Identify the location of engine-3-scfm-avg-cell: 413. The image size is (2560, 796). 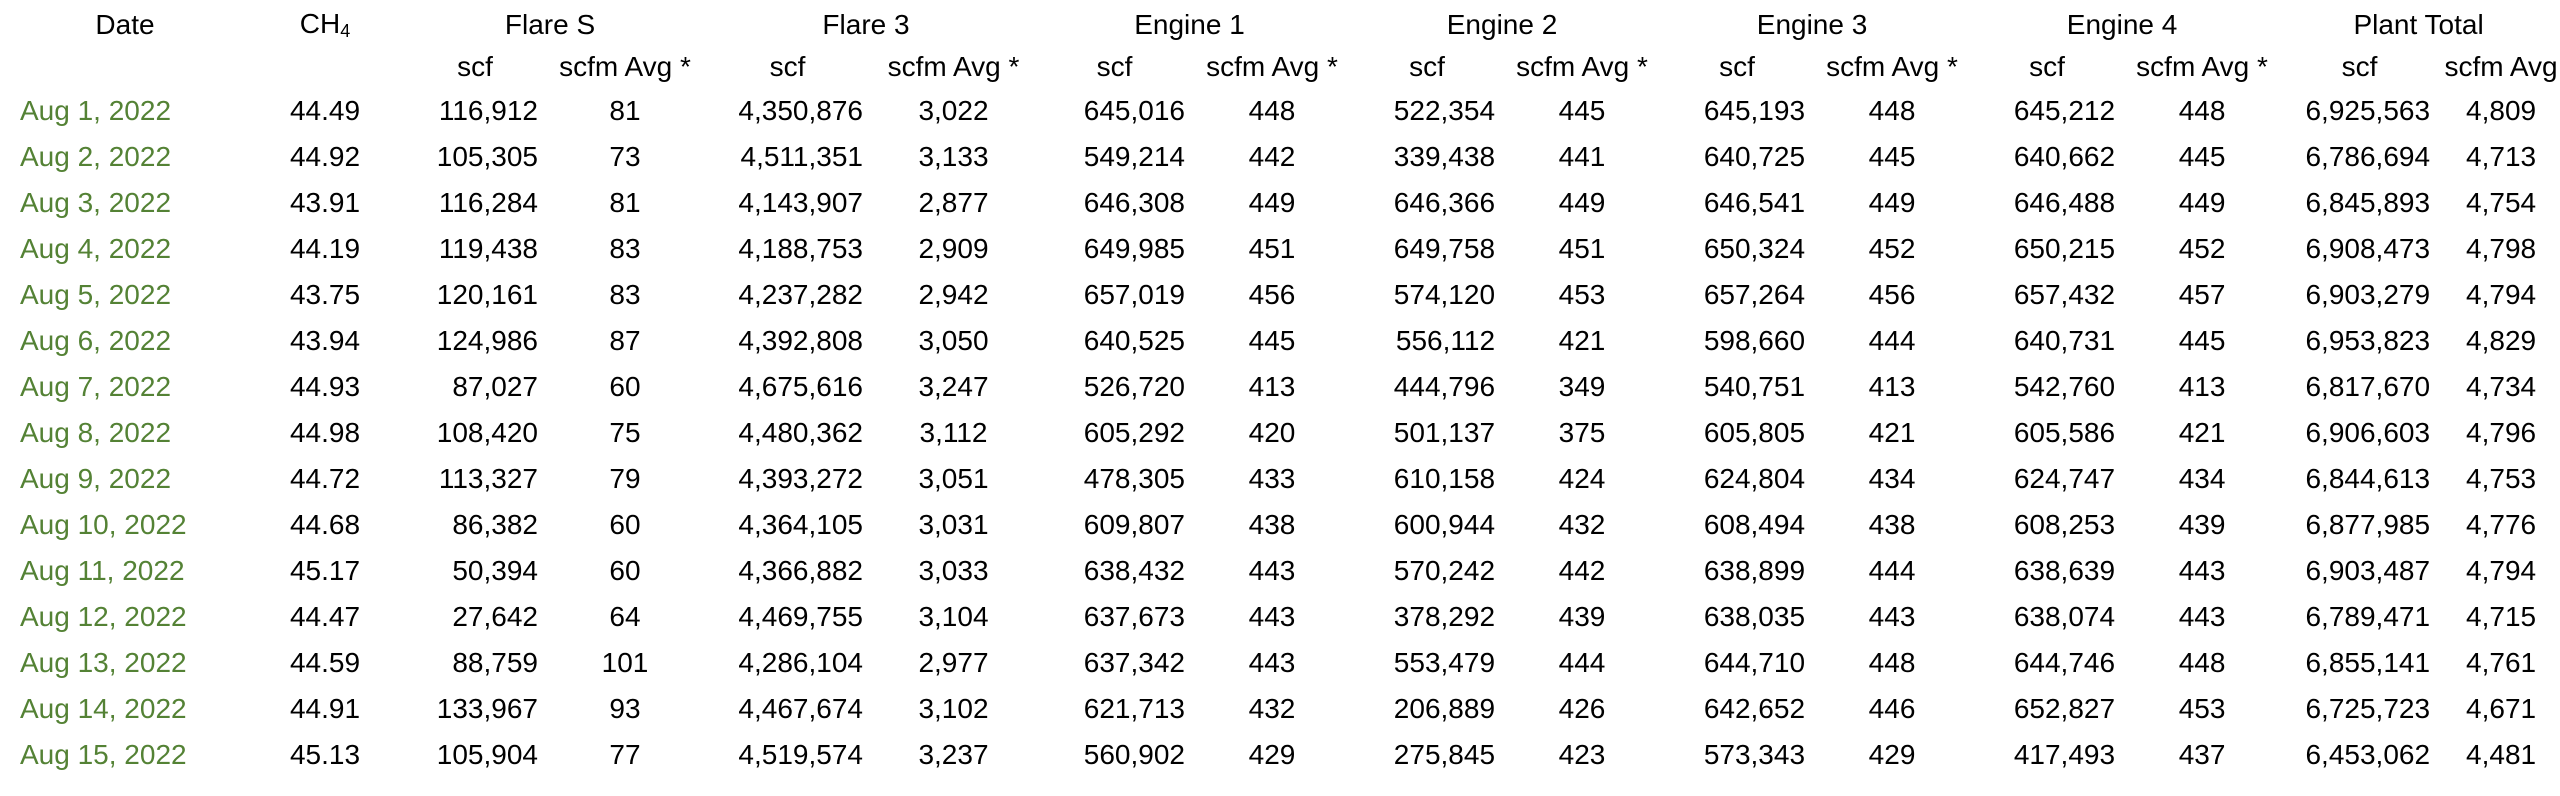
(1892, 386).